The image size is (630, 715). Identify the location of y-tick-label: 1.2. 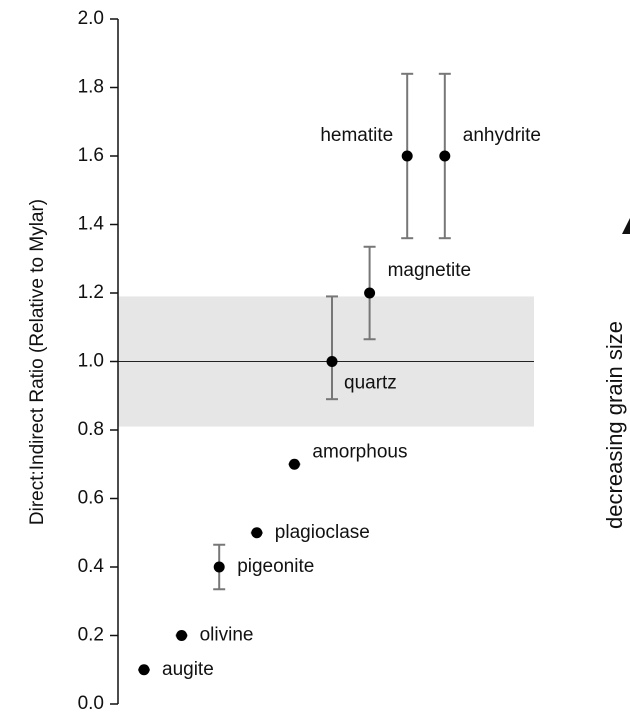
(91, 292).